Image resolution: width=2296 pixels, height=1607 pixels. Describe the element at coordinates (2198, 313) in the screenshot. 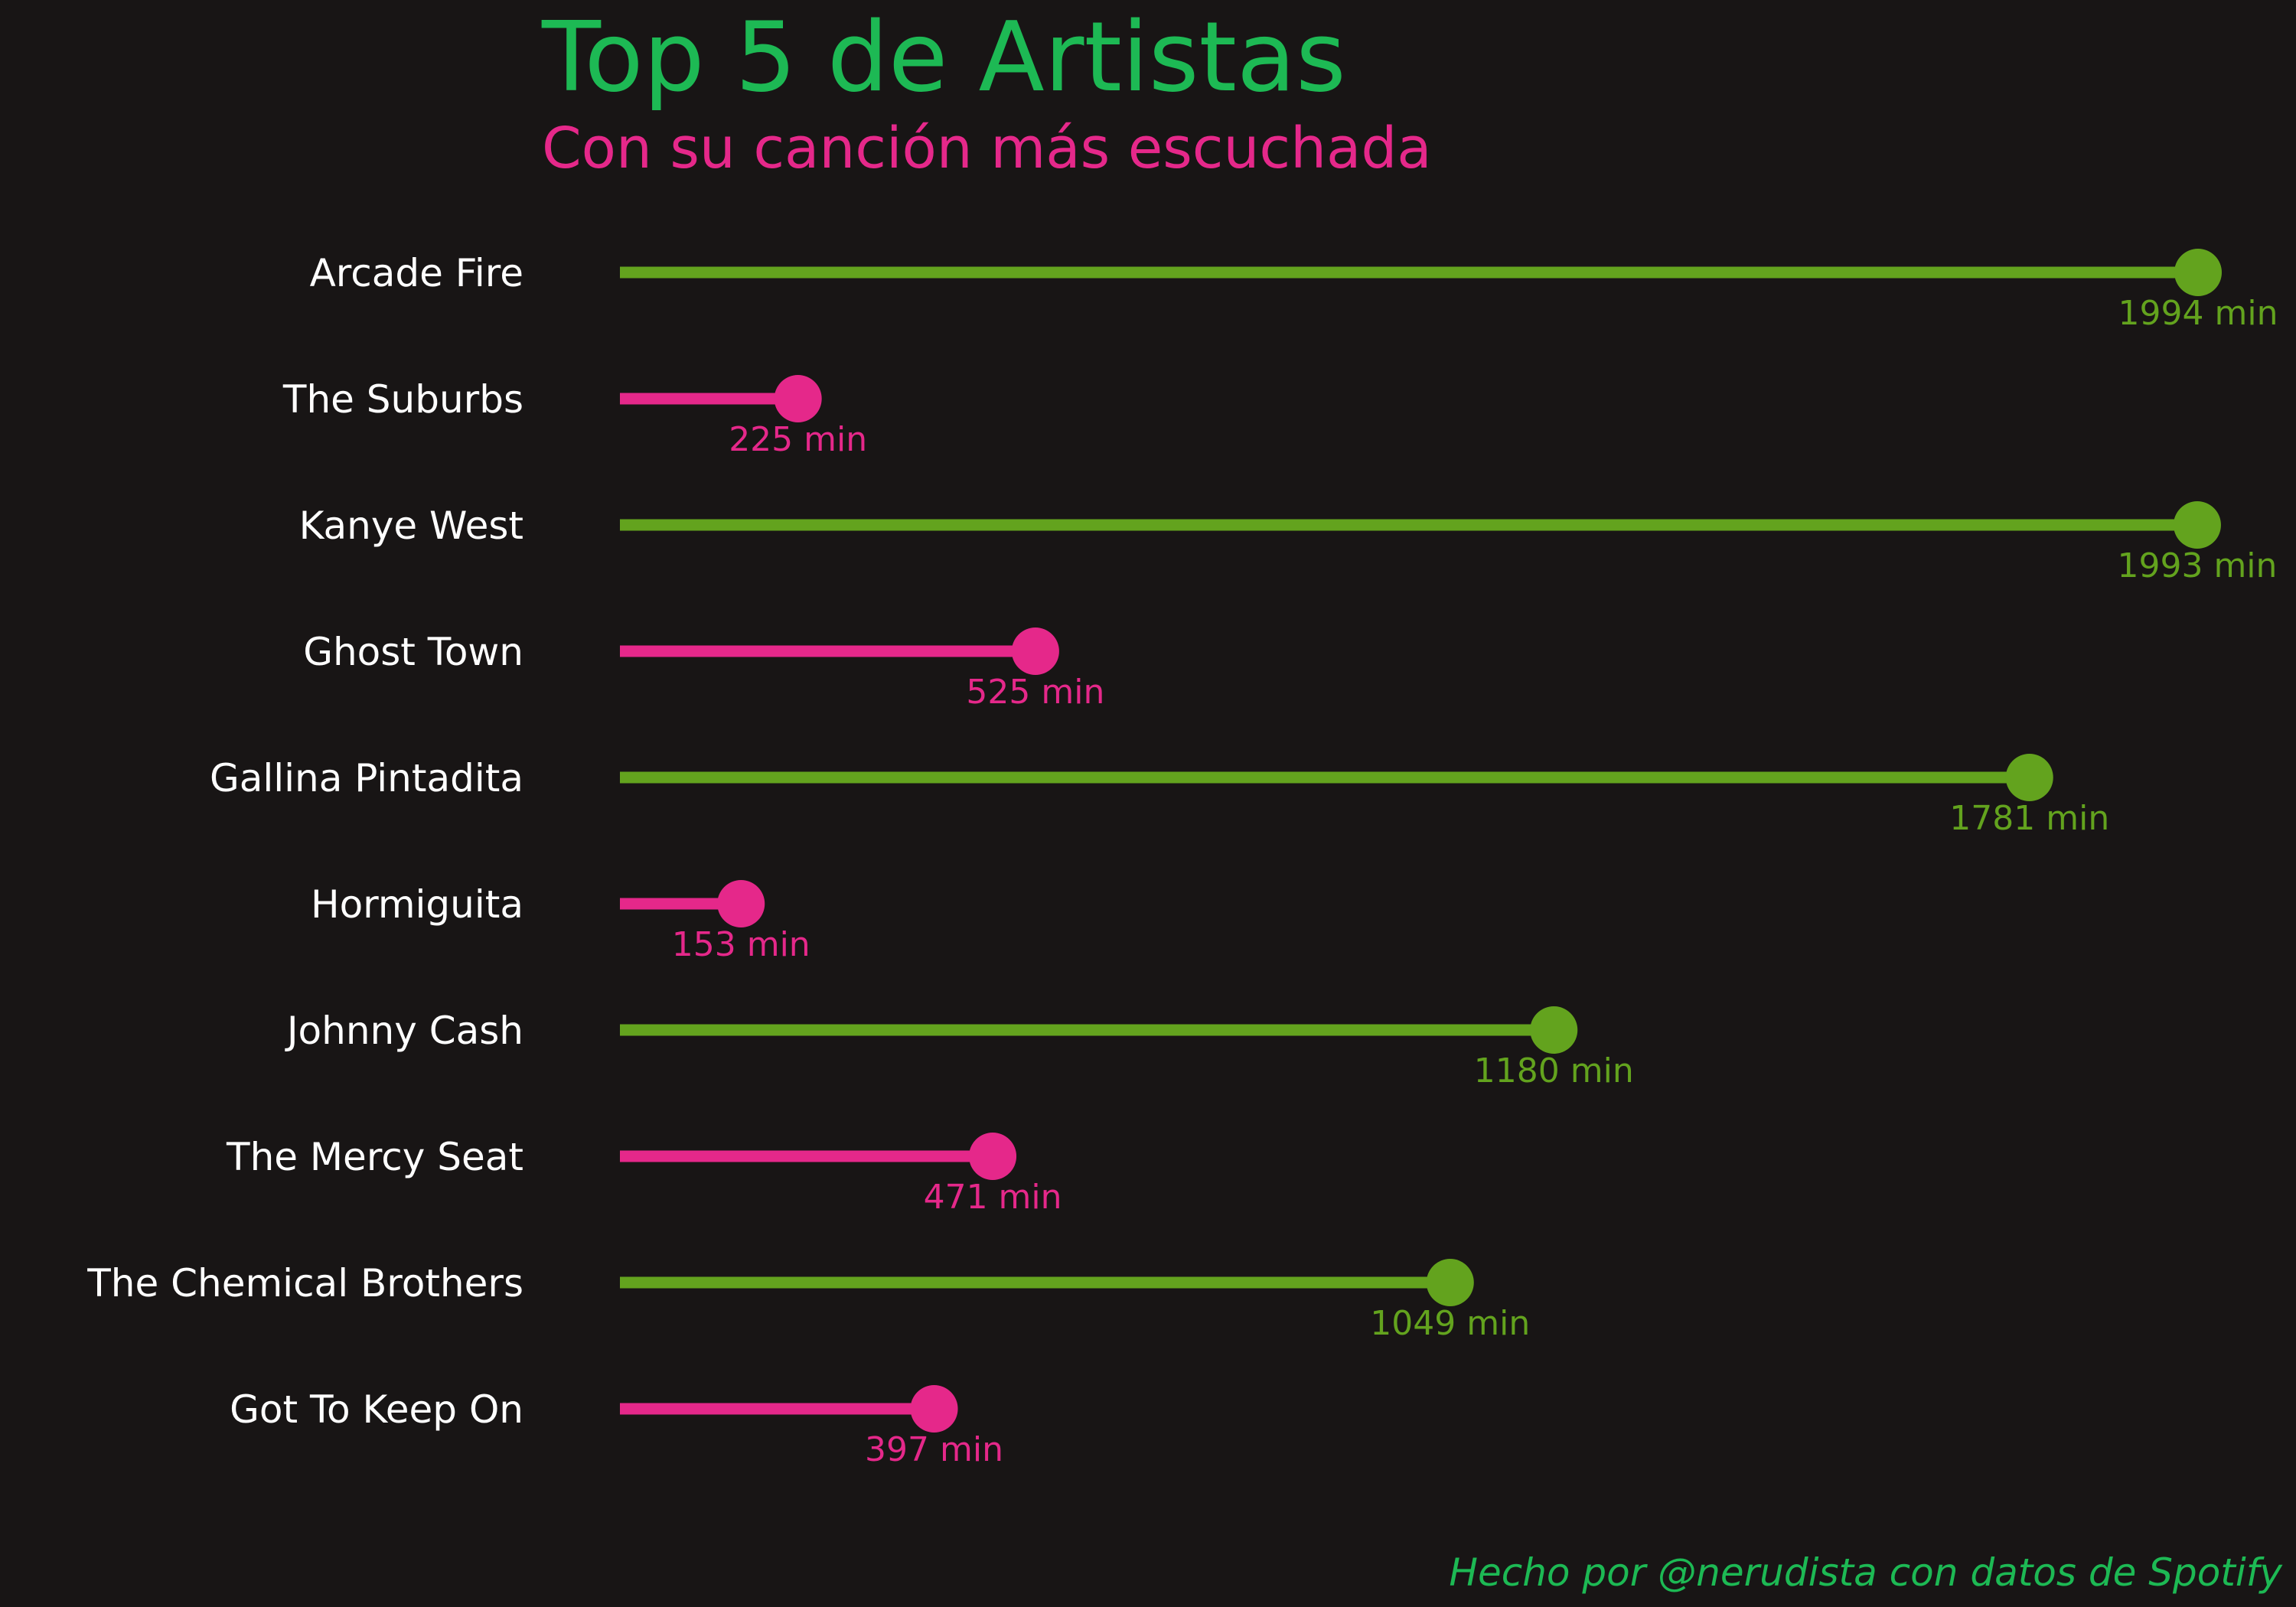

I see `value-label: 1994 min` at that location.